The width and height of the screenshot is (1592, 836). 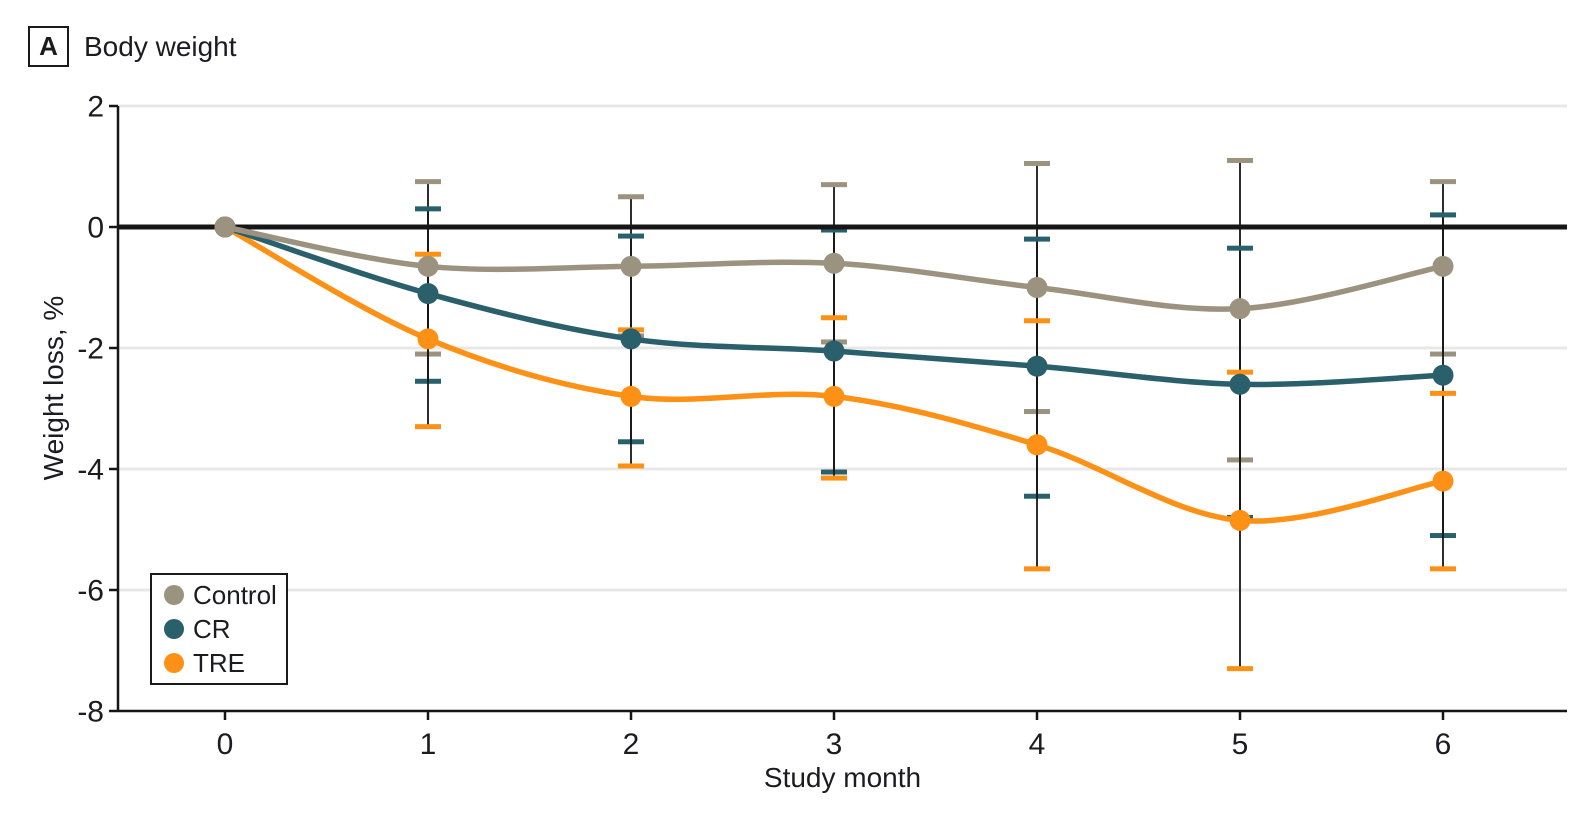 What do you see at coordinates (90, 712) in the screenshot?
I see `y-tick-label--8: -8` at bounding box center [90, 712].